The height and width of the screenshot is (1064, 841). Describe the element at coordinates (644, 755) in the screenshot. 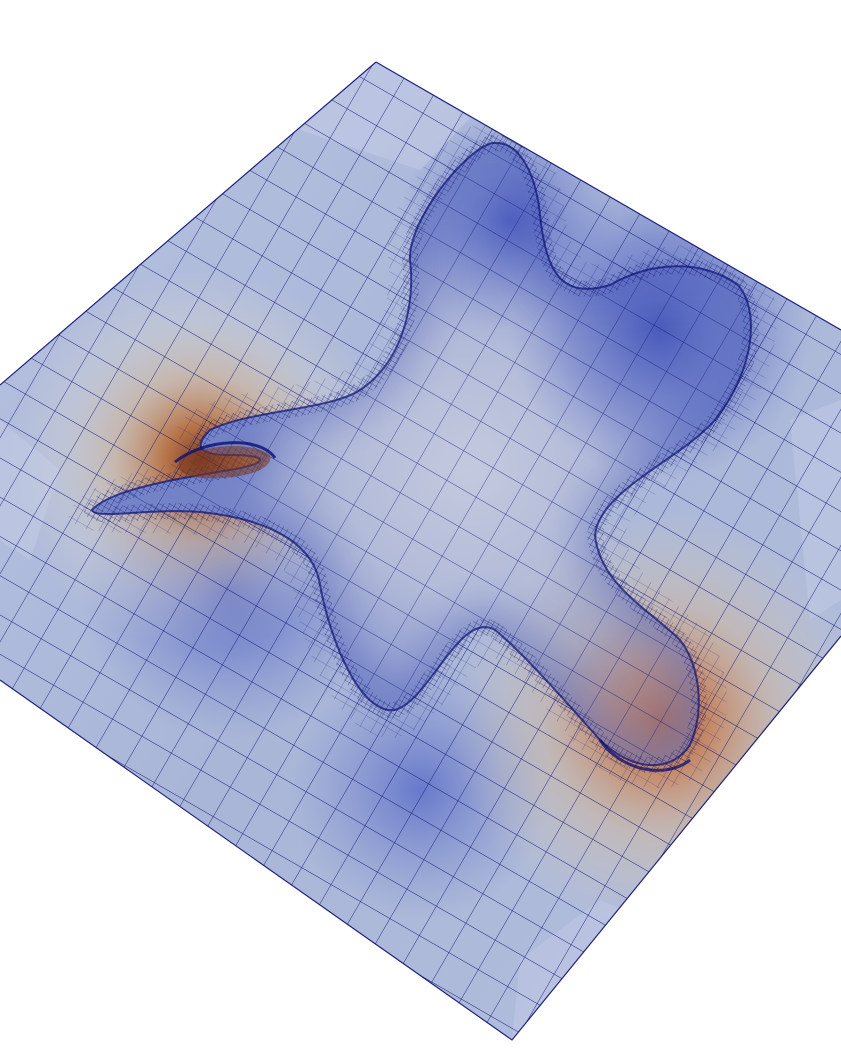

I see `right-pit` at that location.